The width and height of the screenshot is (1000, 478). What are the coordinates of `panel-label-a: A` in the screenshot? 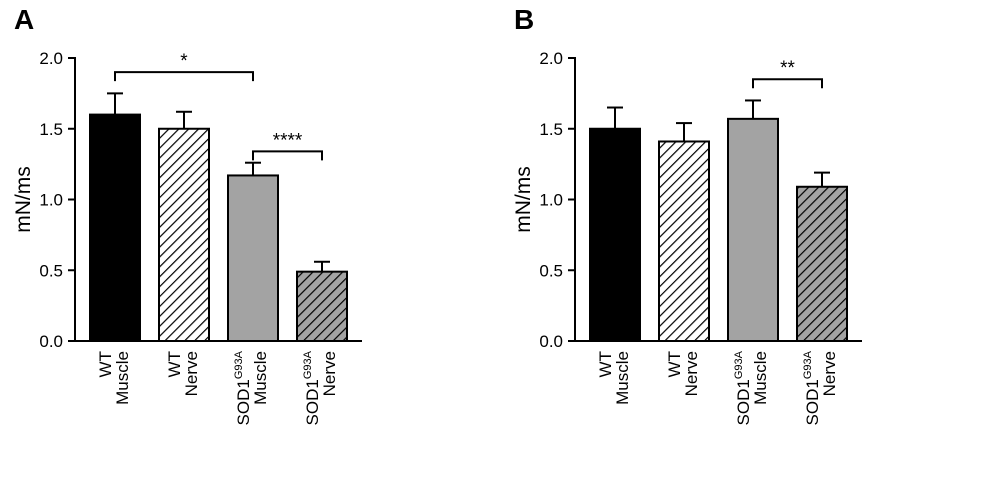 It's located at (24, 19).